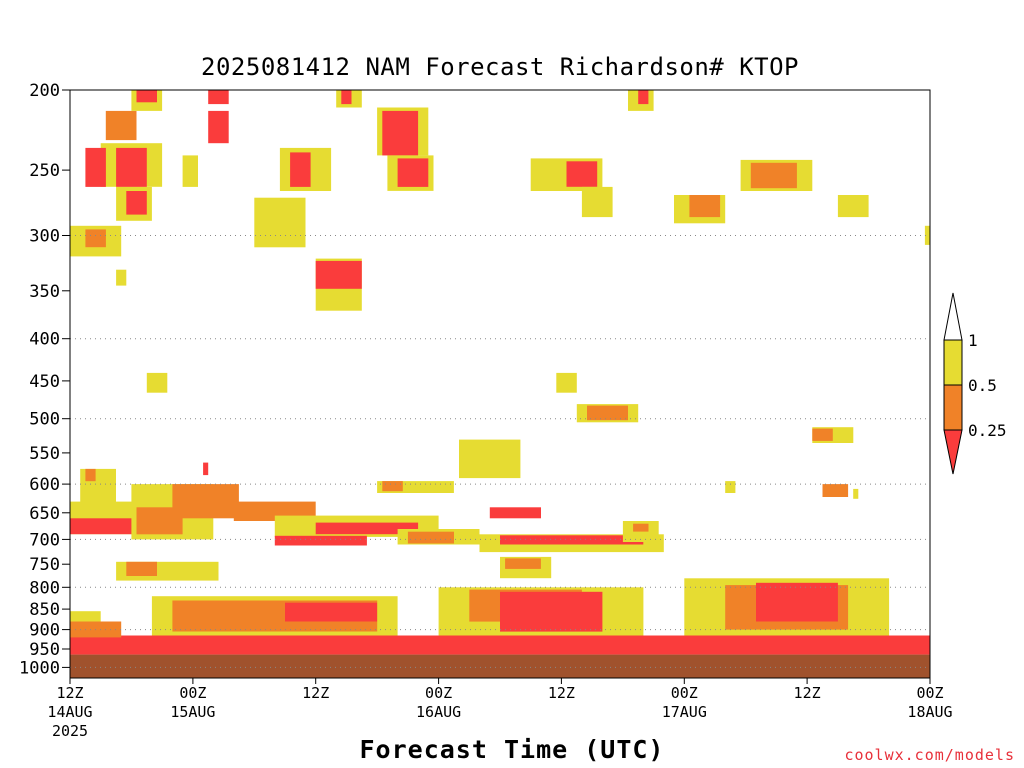  What do you see at coordinates (953, 362) in the screenshot?
I see `legend-swatch-0.5-1` at bounding box center [953, 362].